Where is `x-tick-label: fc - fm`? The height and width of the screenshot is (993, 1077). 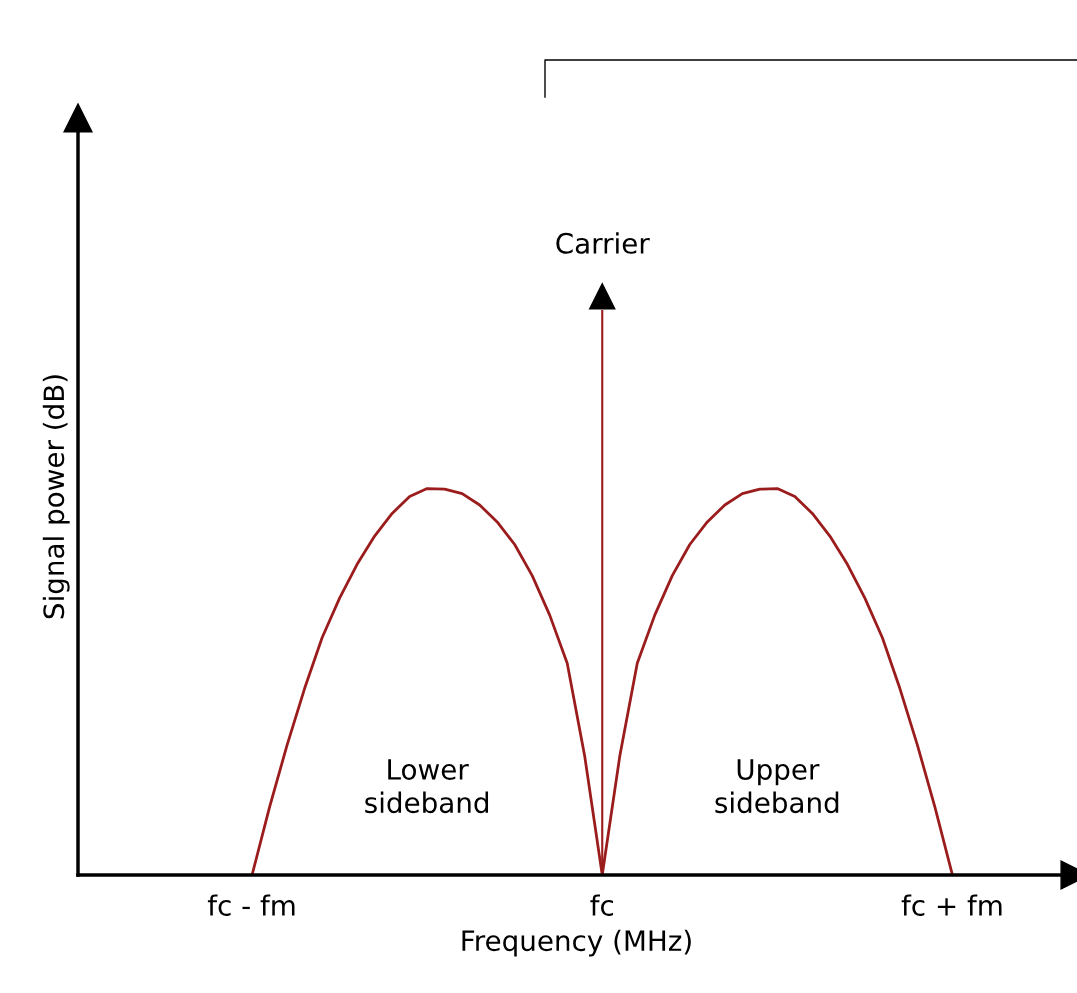 x-tick-label: fc - fm is located at coordinates (251, 905).